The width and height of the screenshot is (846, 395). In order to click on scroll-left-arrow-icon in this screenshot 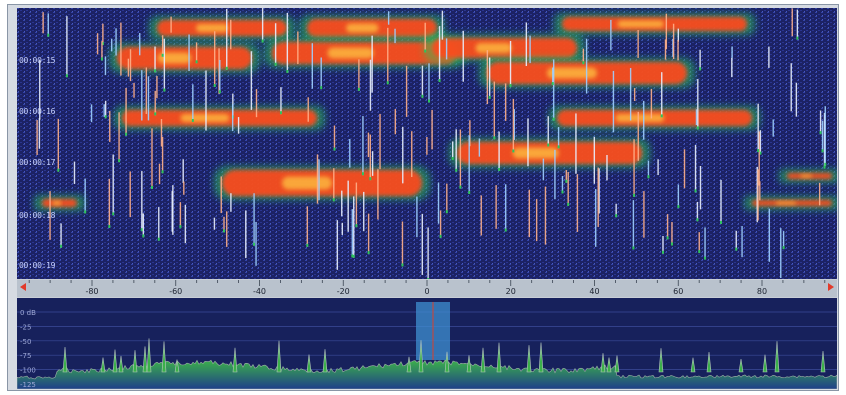, I will do `click(23, 287)`.